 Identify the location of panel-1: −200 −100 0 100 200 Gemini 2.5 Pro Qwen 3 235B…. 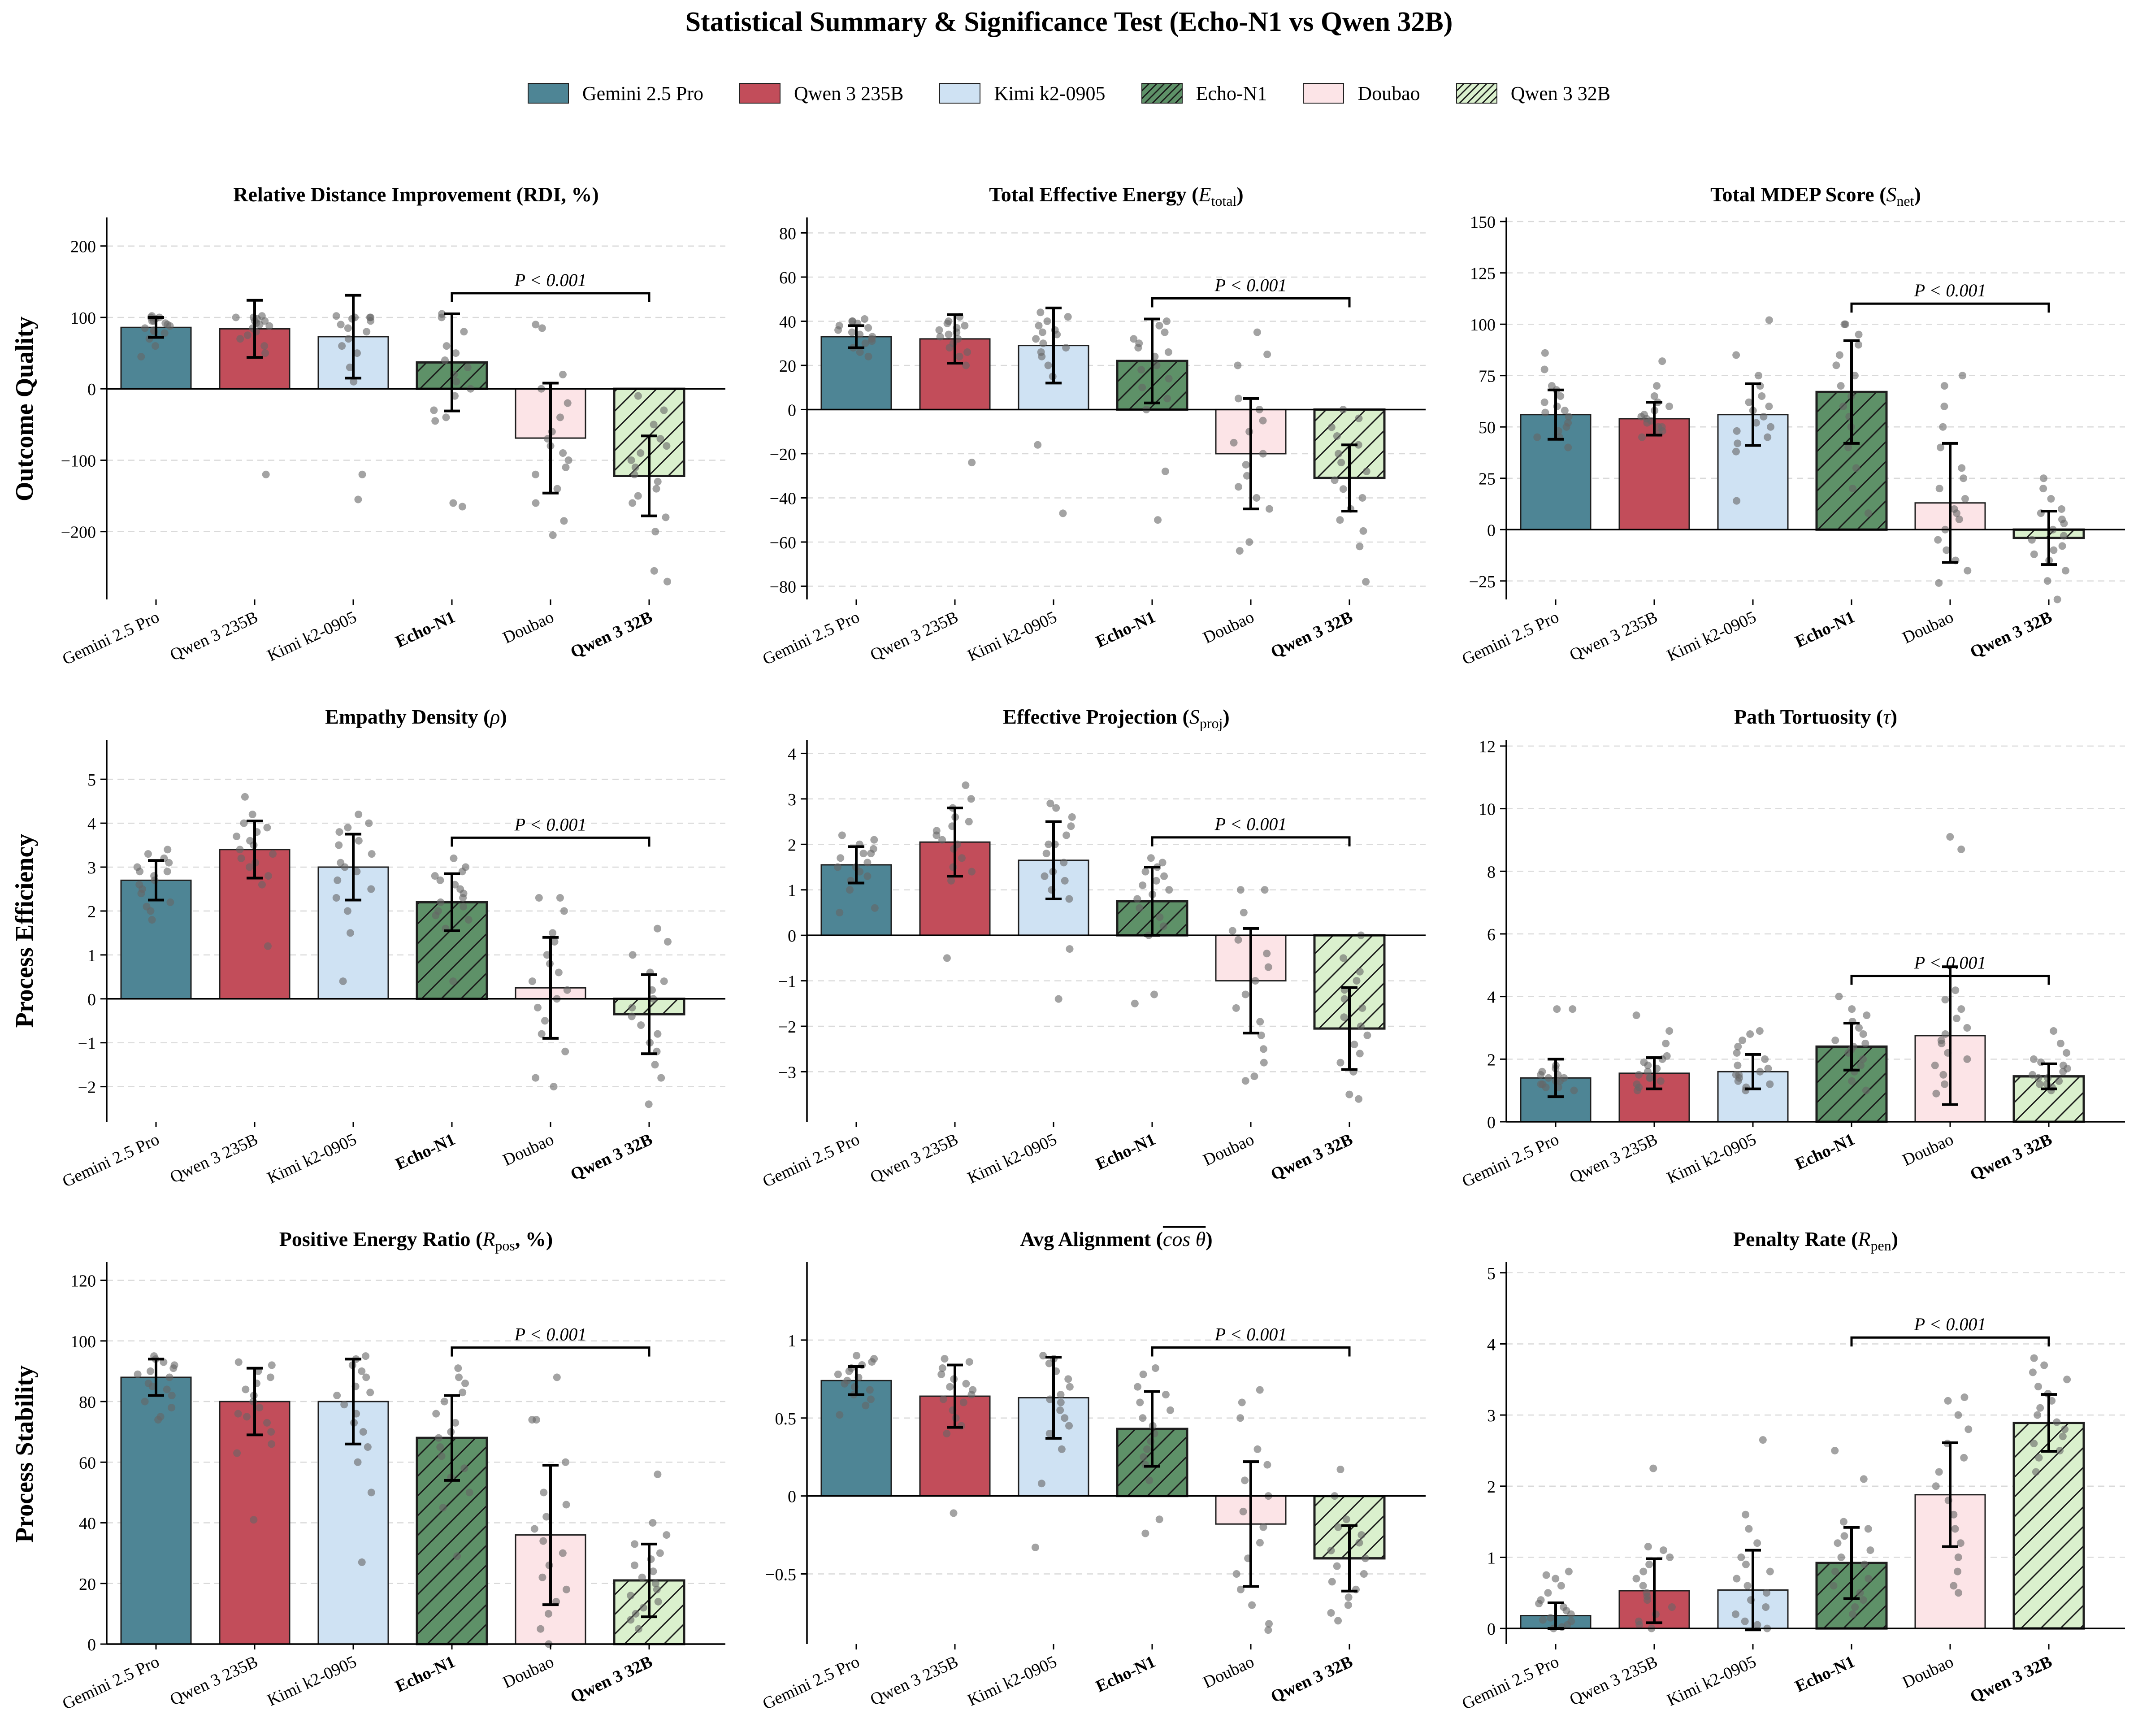
(392, 426).